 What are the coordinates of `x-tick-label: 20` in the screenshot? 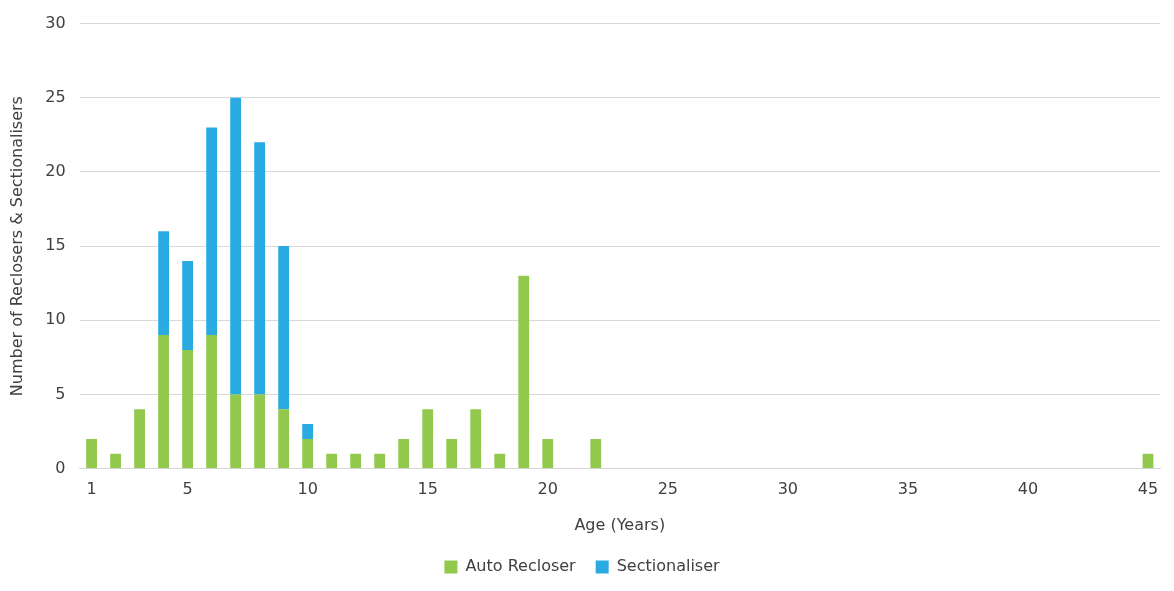 It's located at (547, 489).